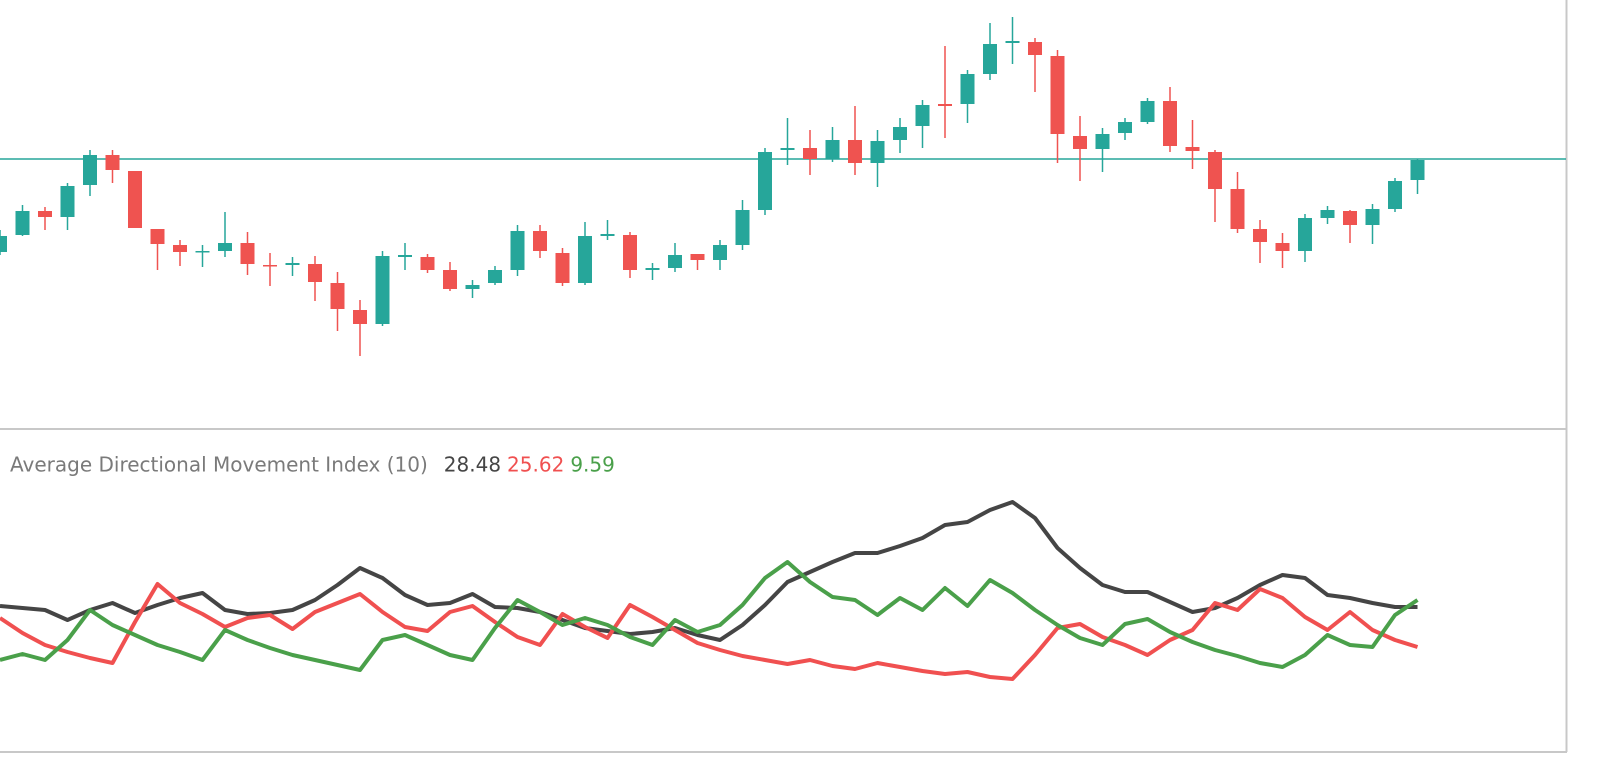 This screenshot has height=768, width=1600. Describe the element at coordinates (219, 465) in the screenshot. I see `indicator-title: Average Directional Movement Index (10)` at that location.